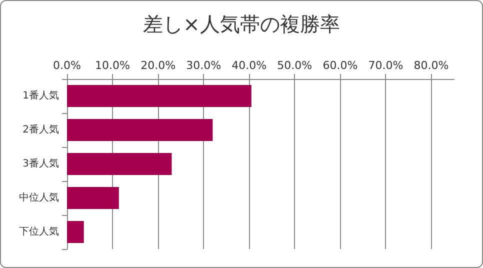 The width and height of the screenshot is (483, 268). Describe the element at coordinates (67, 65) in the screenshot. I see `x-tick-label: 0.0%` at that location.